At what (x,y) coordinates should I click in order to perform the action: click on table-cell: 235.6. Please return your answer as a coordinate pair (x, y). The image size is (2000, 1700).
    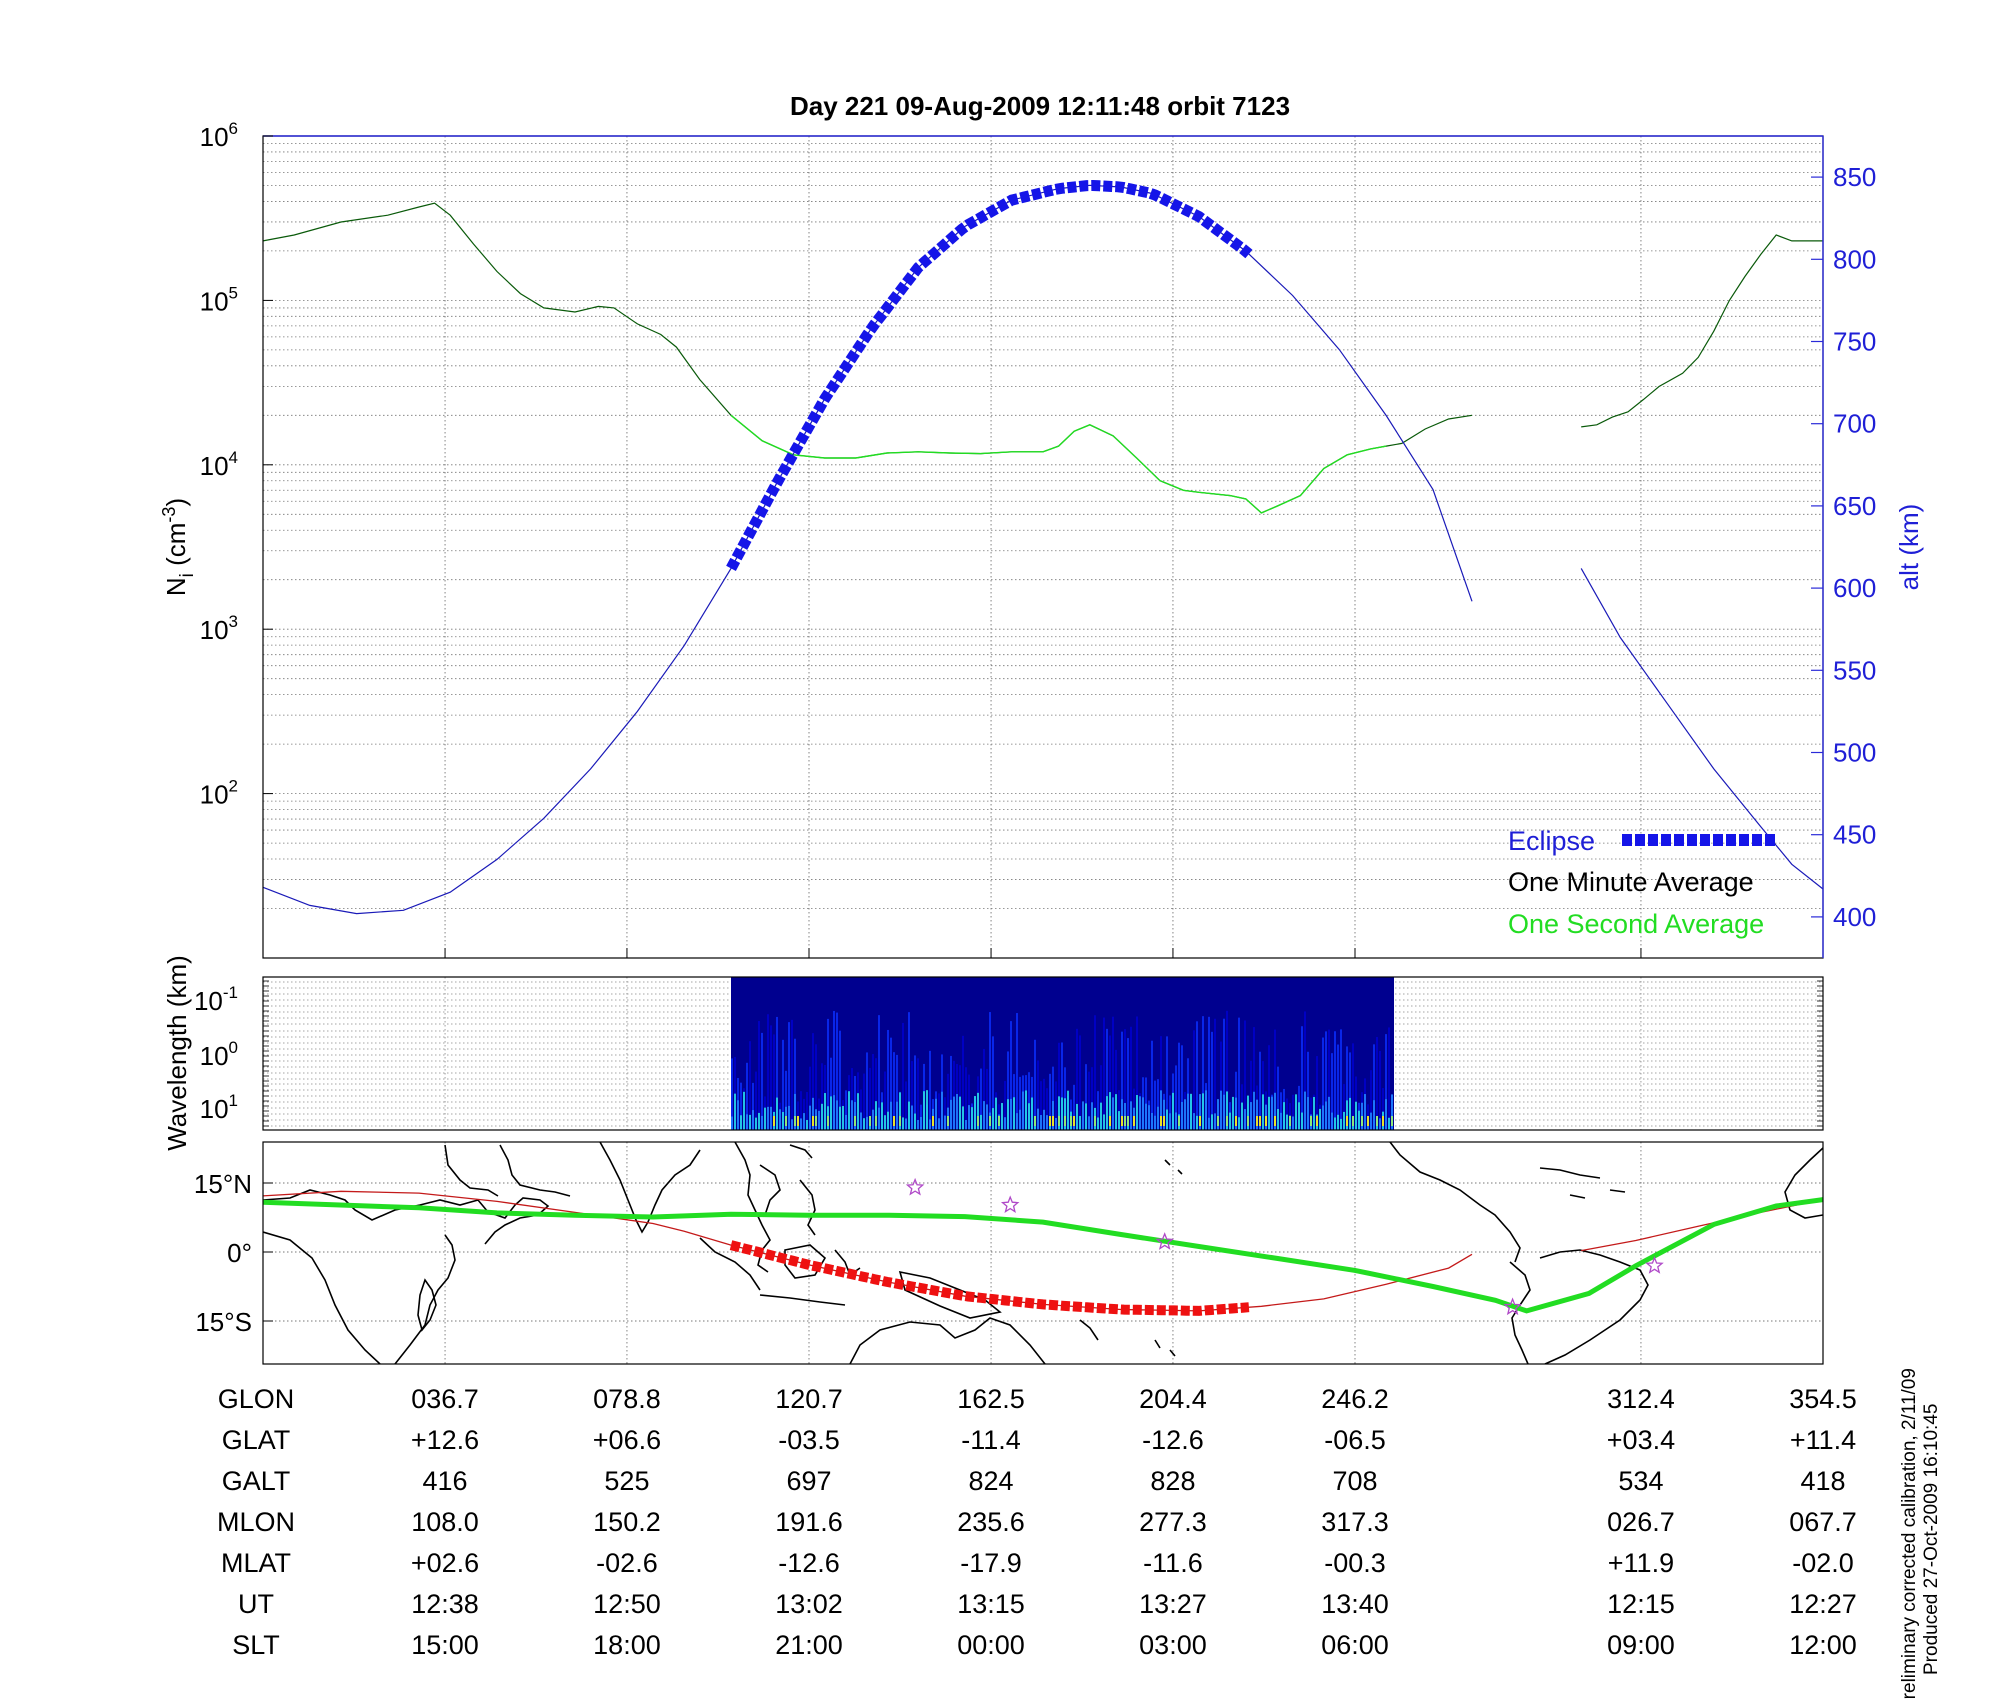
    Looking at the image, I should click on (991, 1522).